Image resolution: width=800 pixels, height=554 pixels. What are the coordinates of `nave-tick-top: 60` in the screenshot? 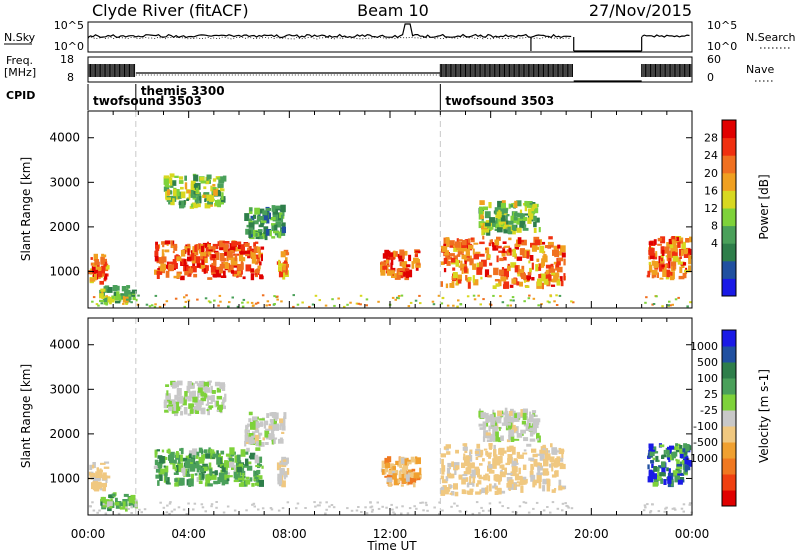 It's located at (714, 59).